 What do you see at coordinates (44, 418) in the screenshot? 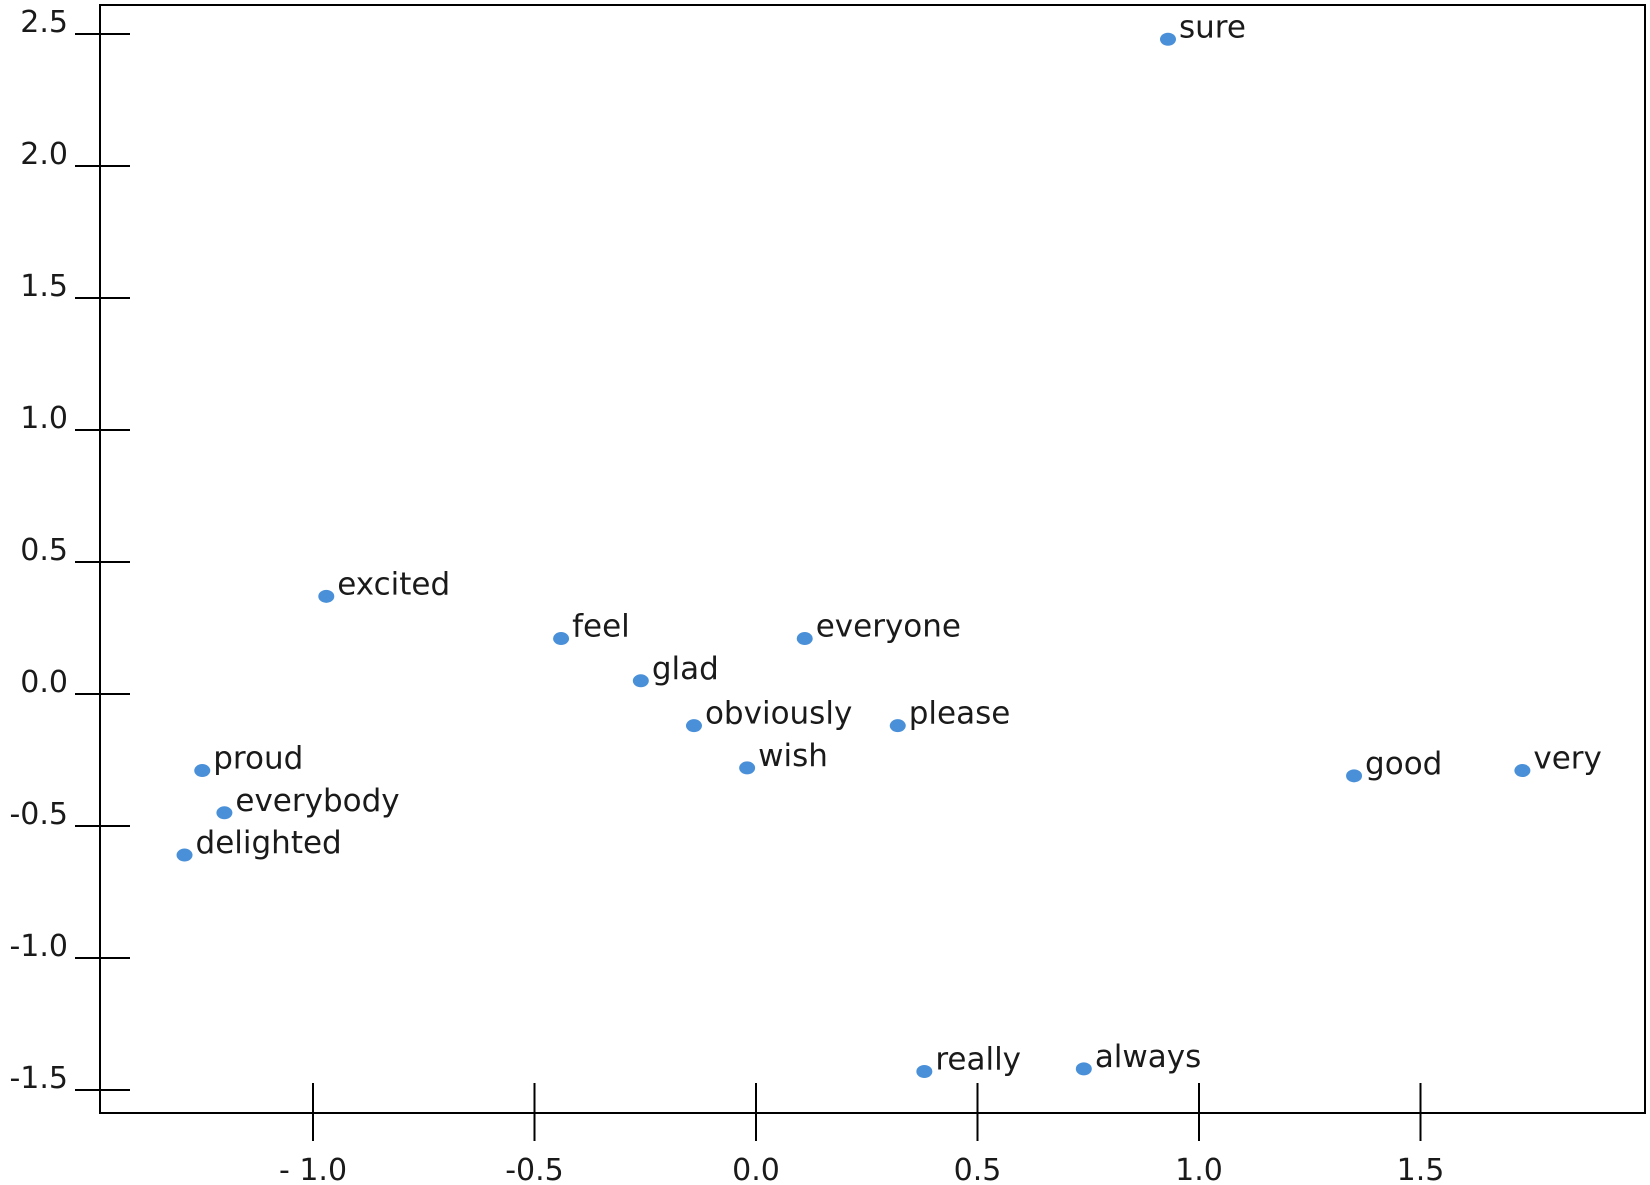
I see `y-tick-label: 1.0` at bounding box center [44, 418].